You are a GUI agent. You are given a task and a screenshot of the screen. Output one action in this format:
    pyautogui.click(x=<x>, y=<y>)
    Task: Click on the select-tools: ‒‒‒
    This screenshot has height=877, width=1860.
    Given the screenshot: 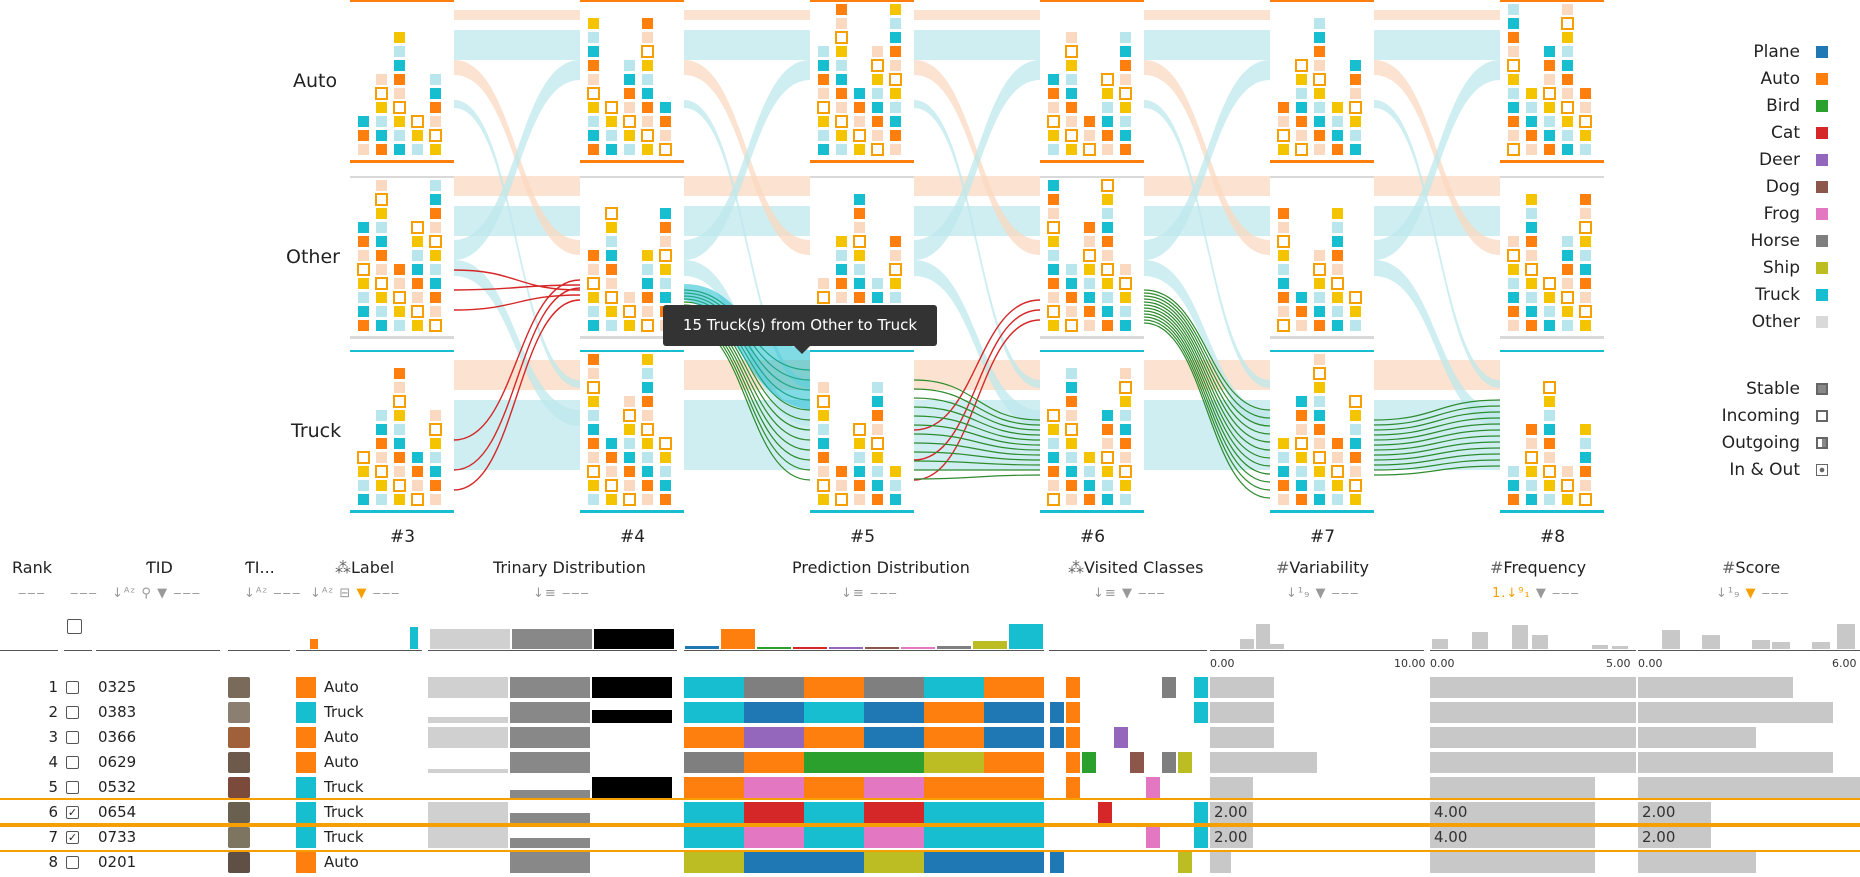 What is the action you would take?
    pyautogui.click(x=84, y=593)
    